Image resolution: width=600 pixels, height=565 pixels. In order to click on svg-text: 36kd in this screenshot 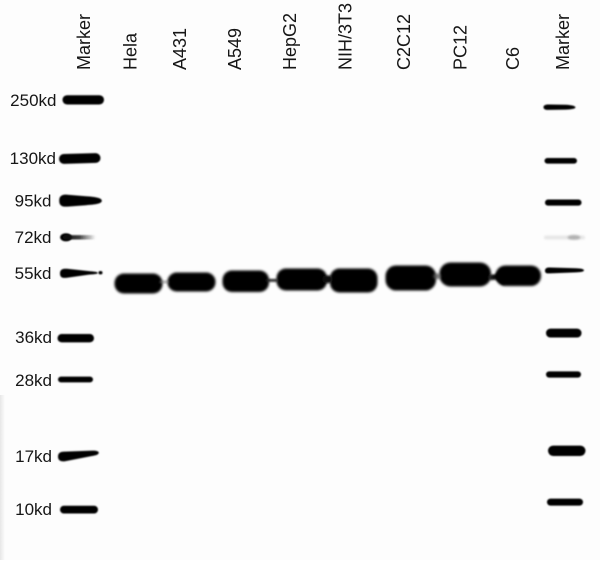, I will do `click(33, 337)`.